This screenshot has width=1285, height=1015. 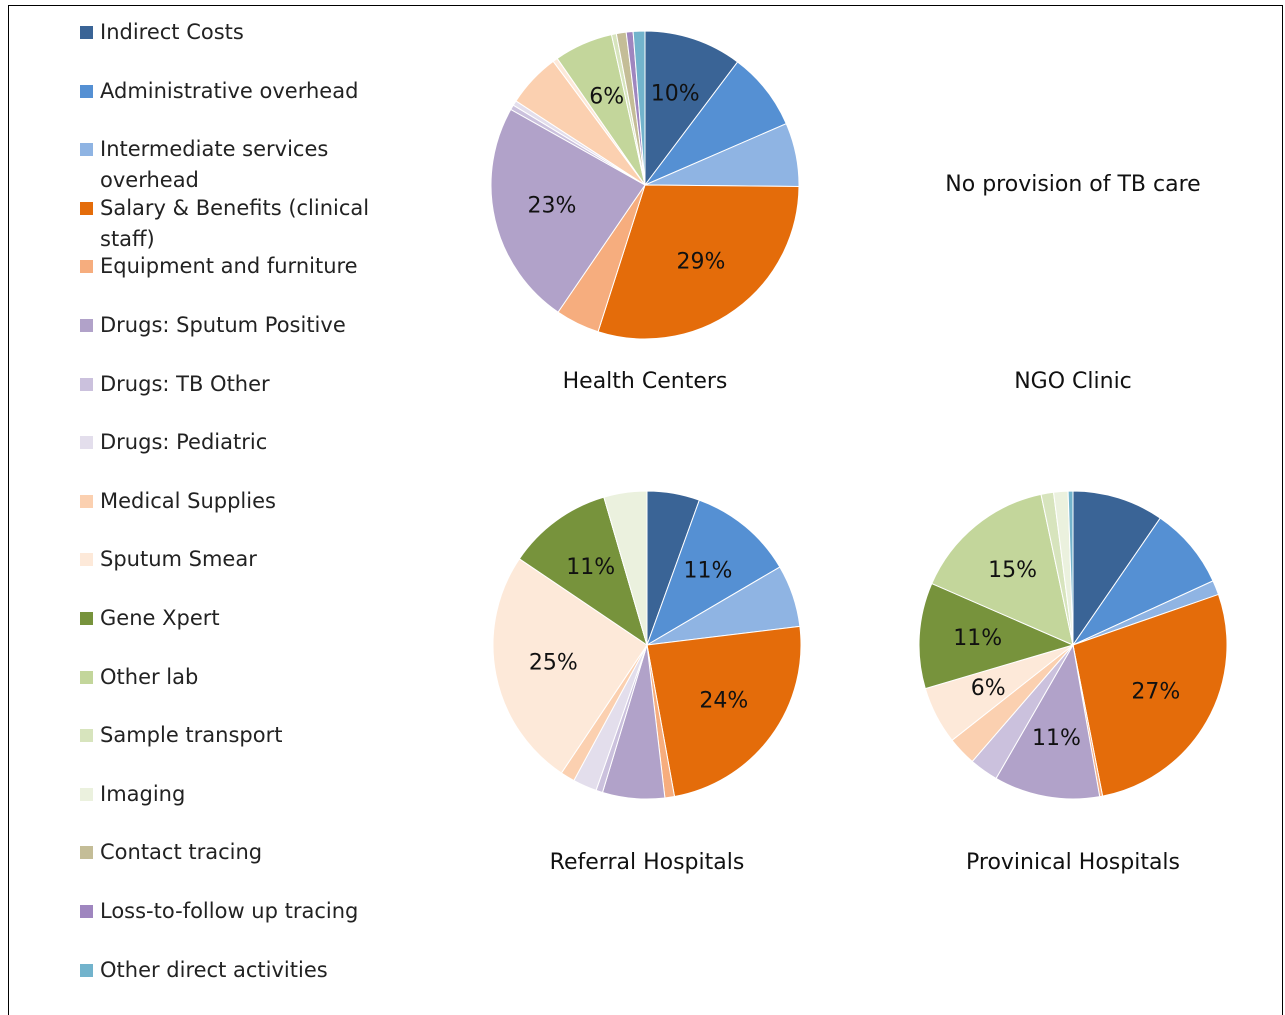 What do you see at coordinates (185, 383) in the screenshot?
I see `legend-label: Drugs: TB Other` at bounding box center [185, 383].